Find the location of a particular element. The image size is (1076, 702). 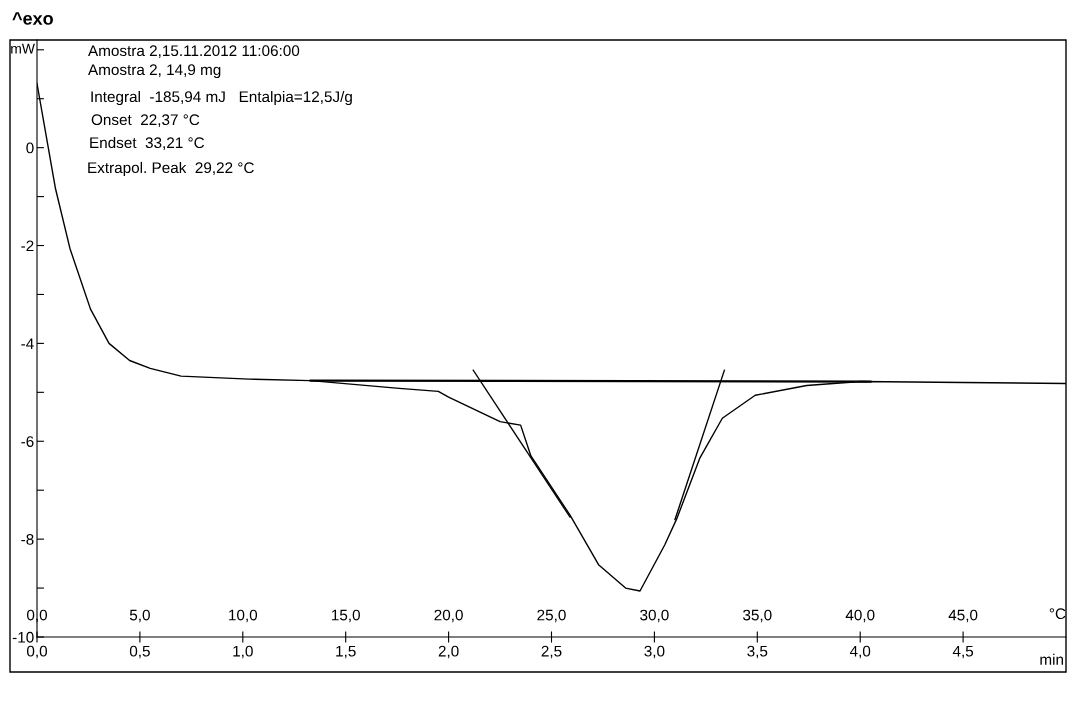

annotation: Amostra 2, 14,9 mg is located at coordinates (154, 71).